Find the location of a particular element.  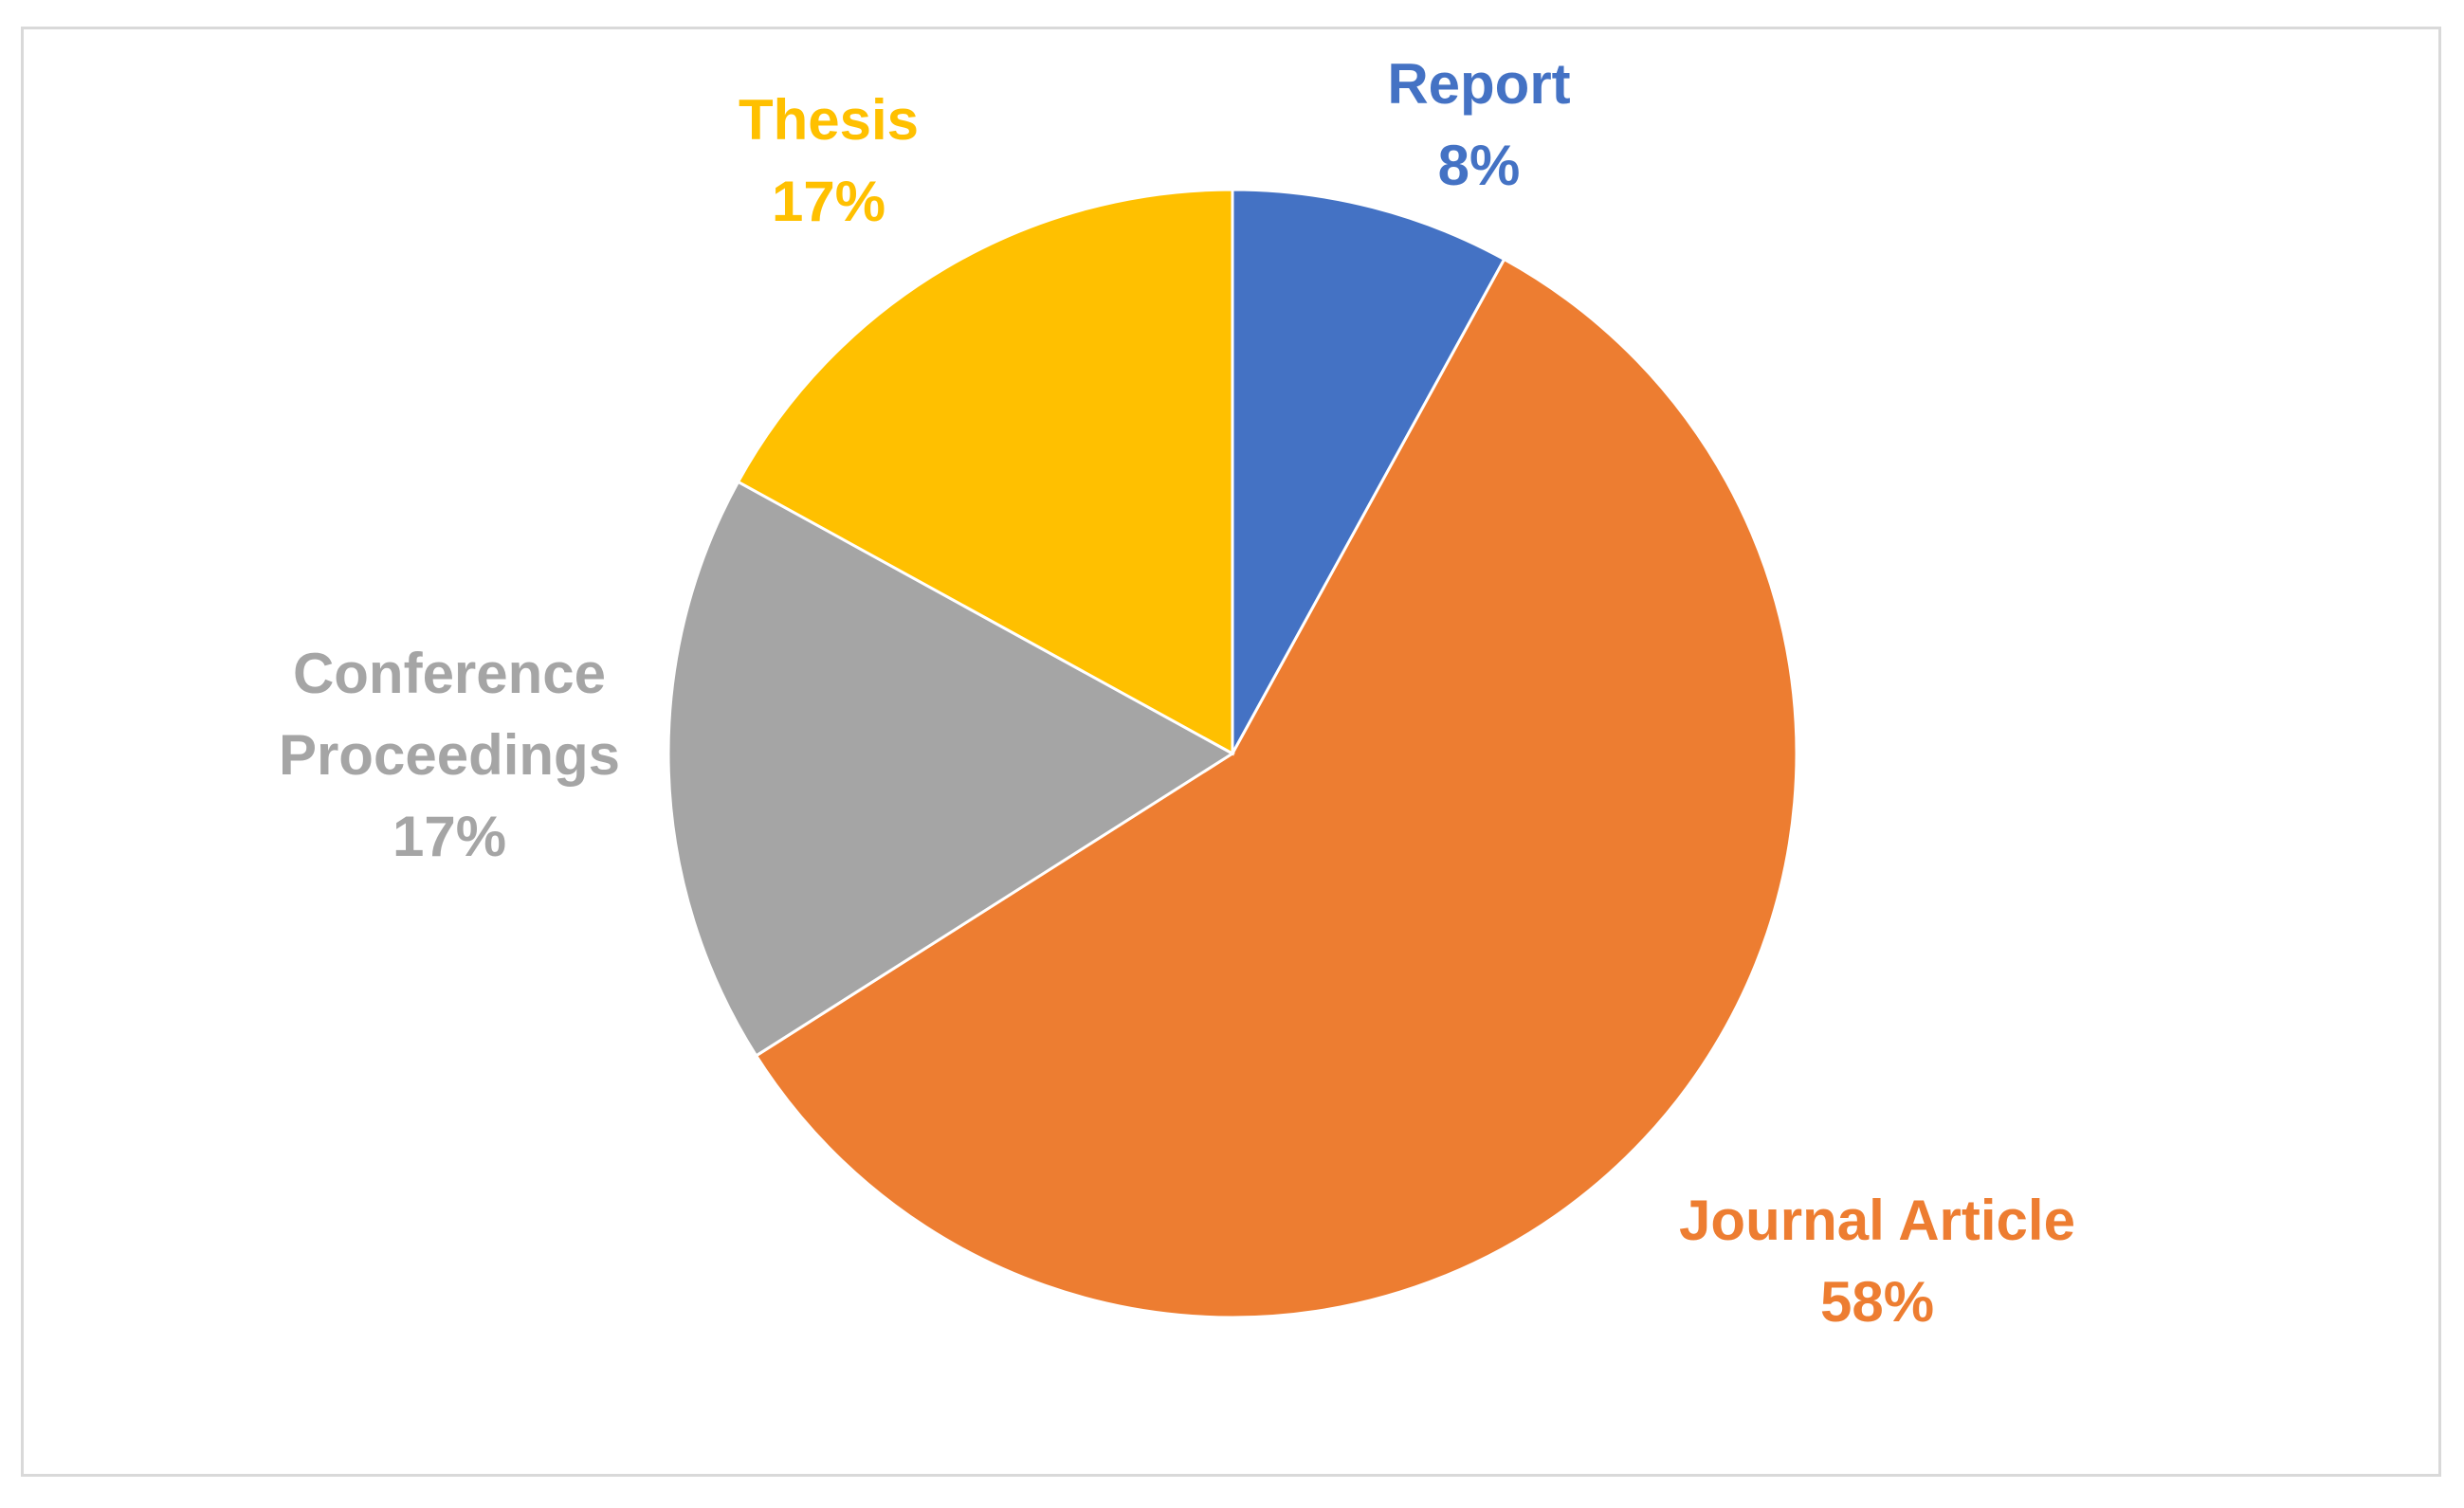

label-thesis-percent: 17% is located at coordinates (828, 202).